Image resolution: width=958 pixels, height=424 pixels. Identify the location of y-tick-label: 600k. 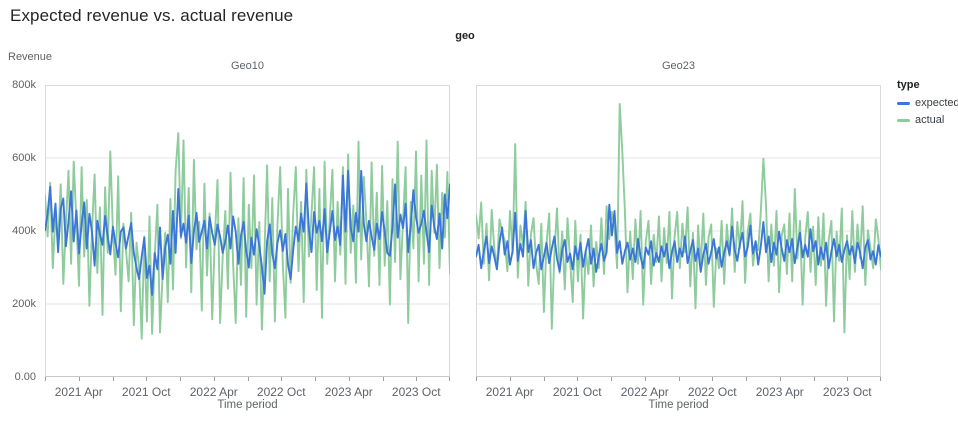
(24, 158).